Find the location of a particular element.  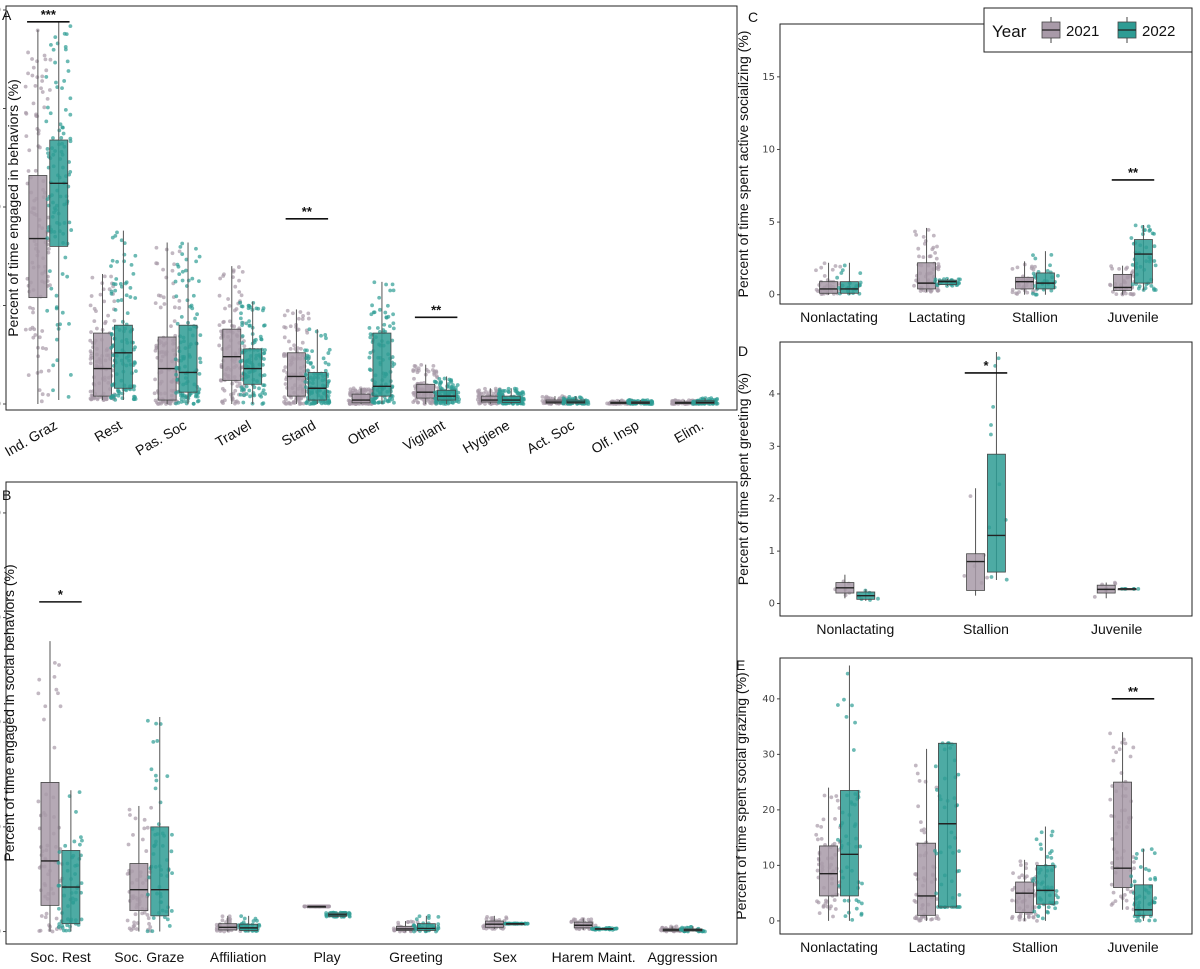

panel-D-frame is located at coordinates (986, 479).